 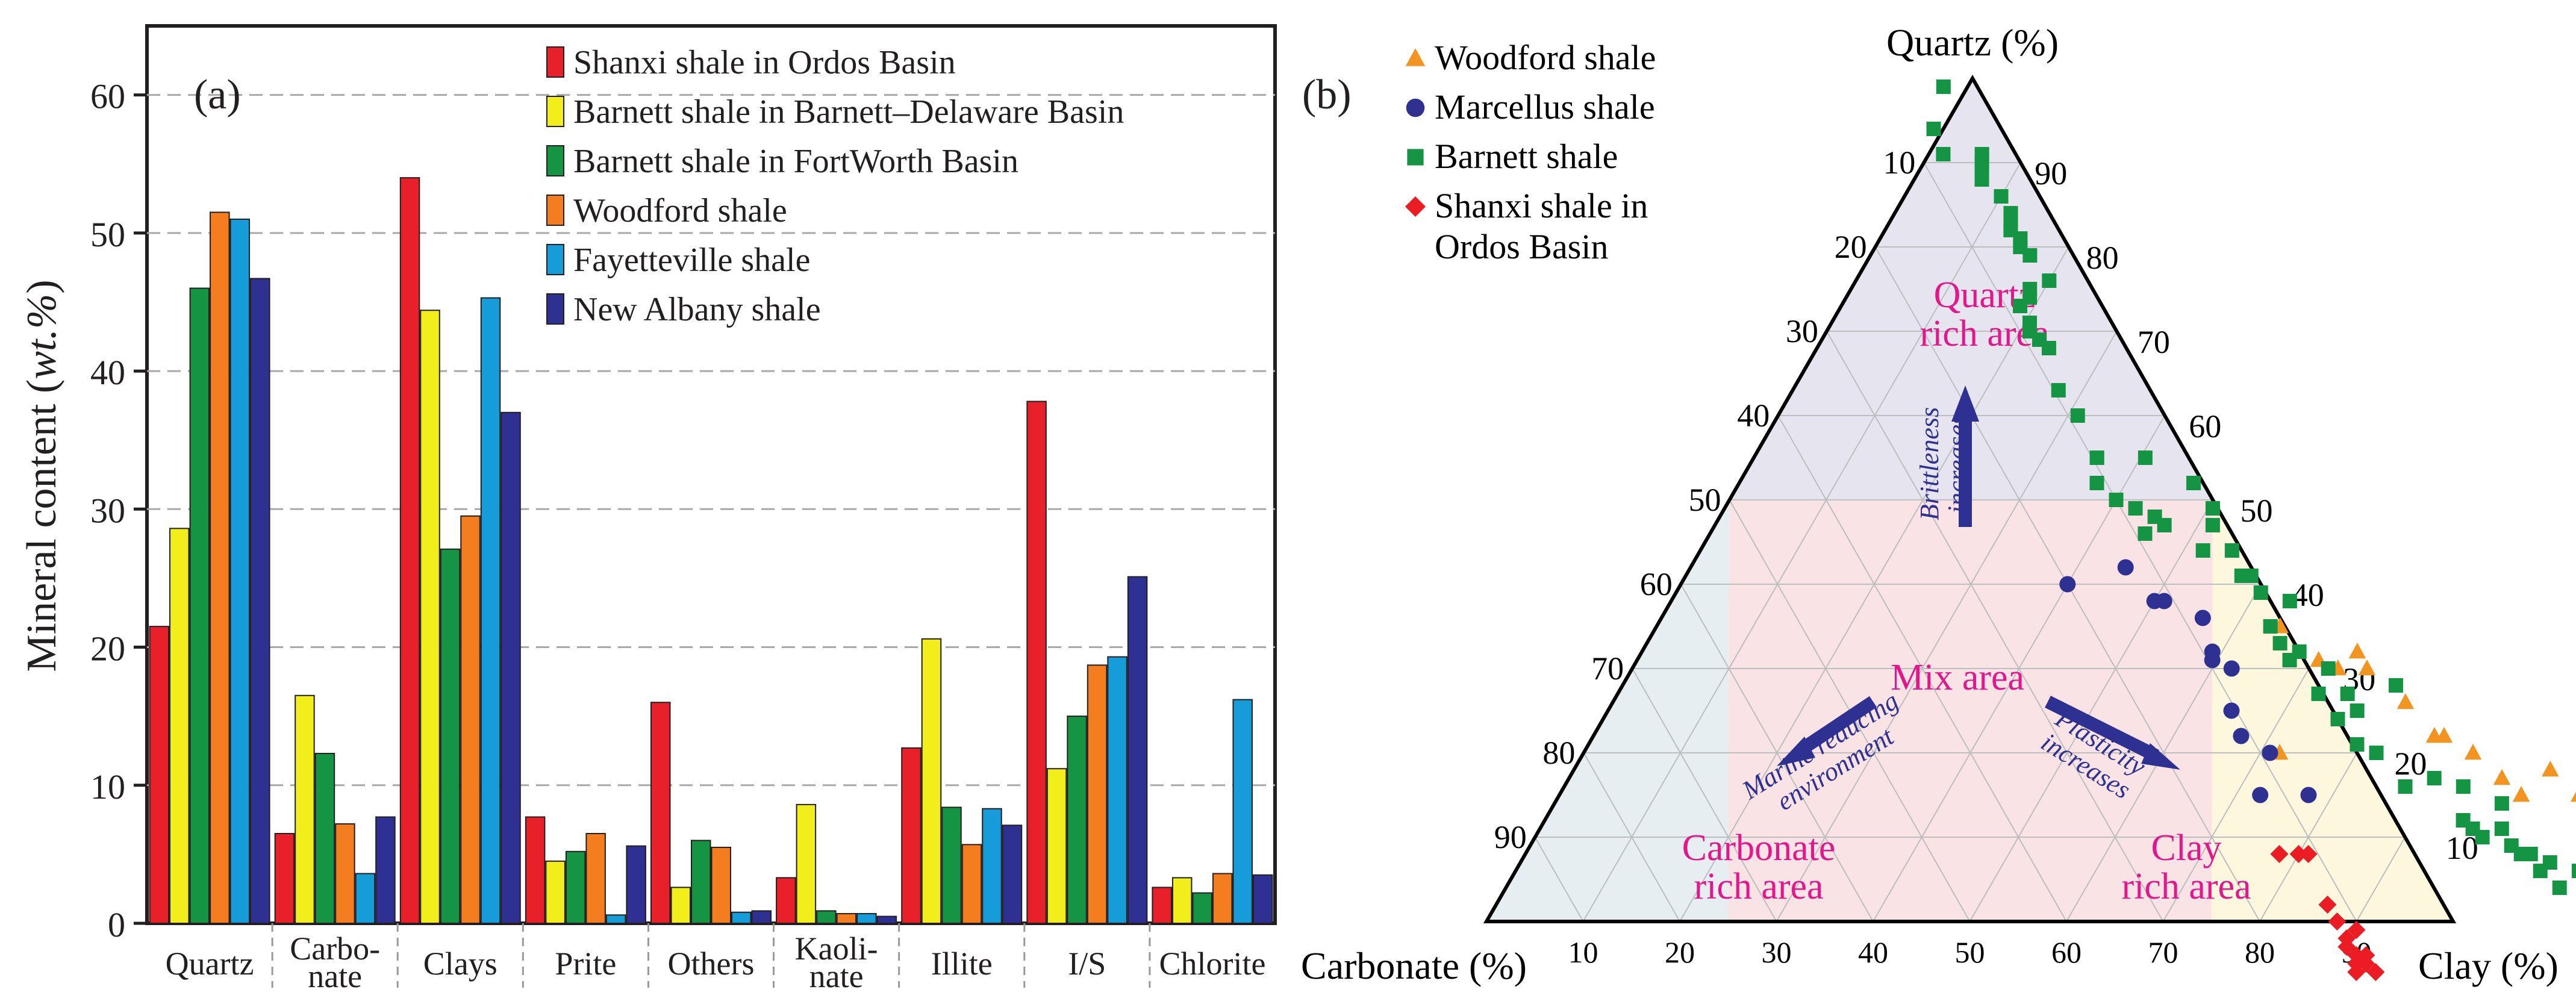 I want to click on panel-a-label: (a), so click(x=217, y=95).